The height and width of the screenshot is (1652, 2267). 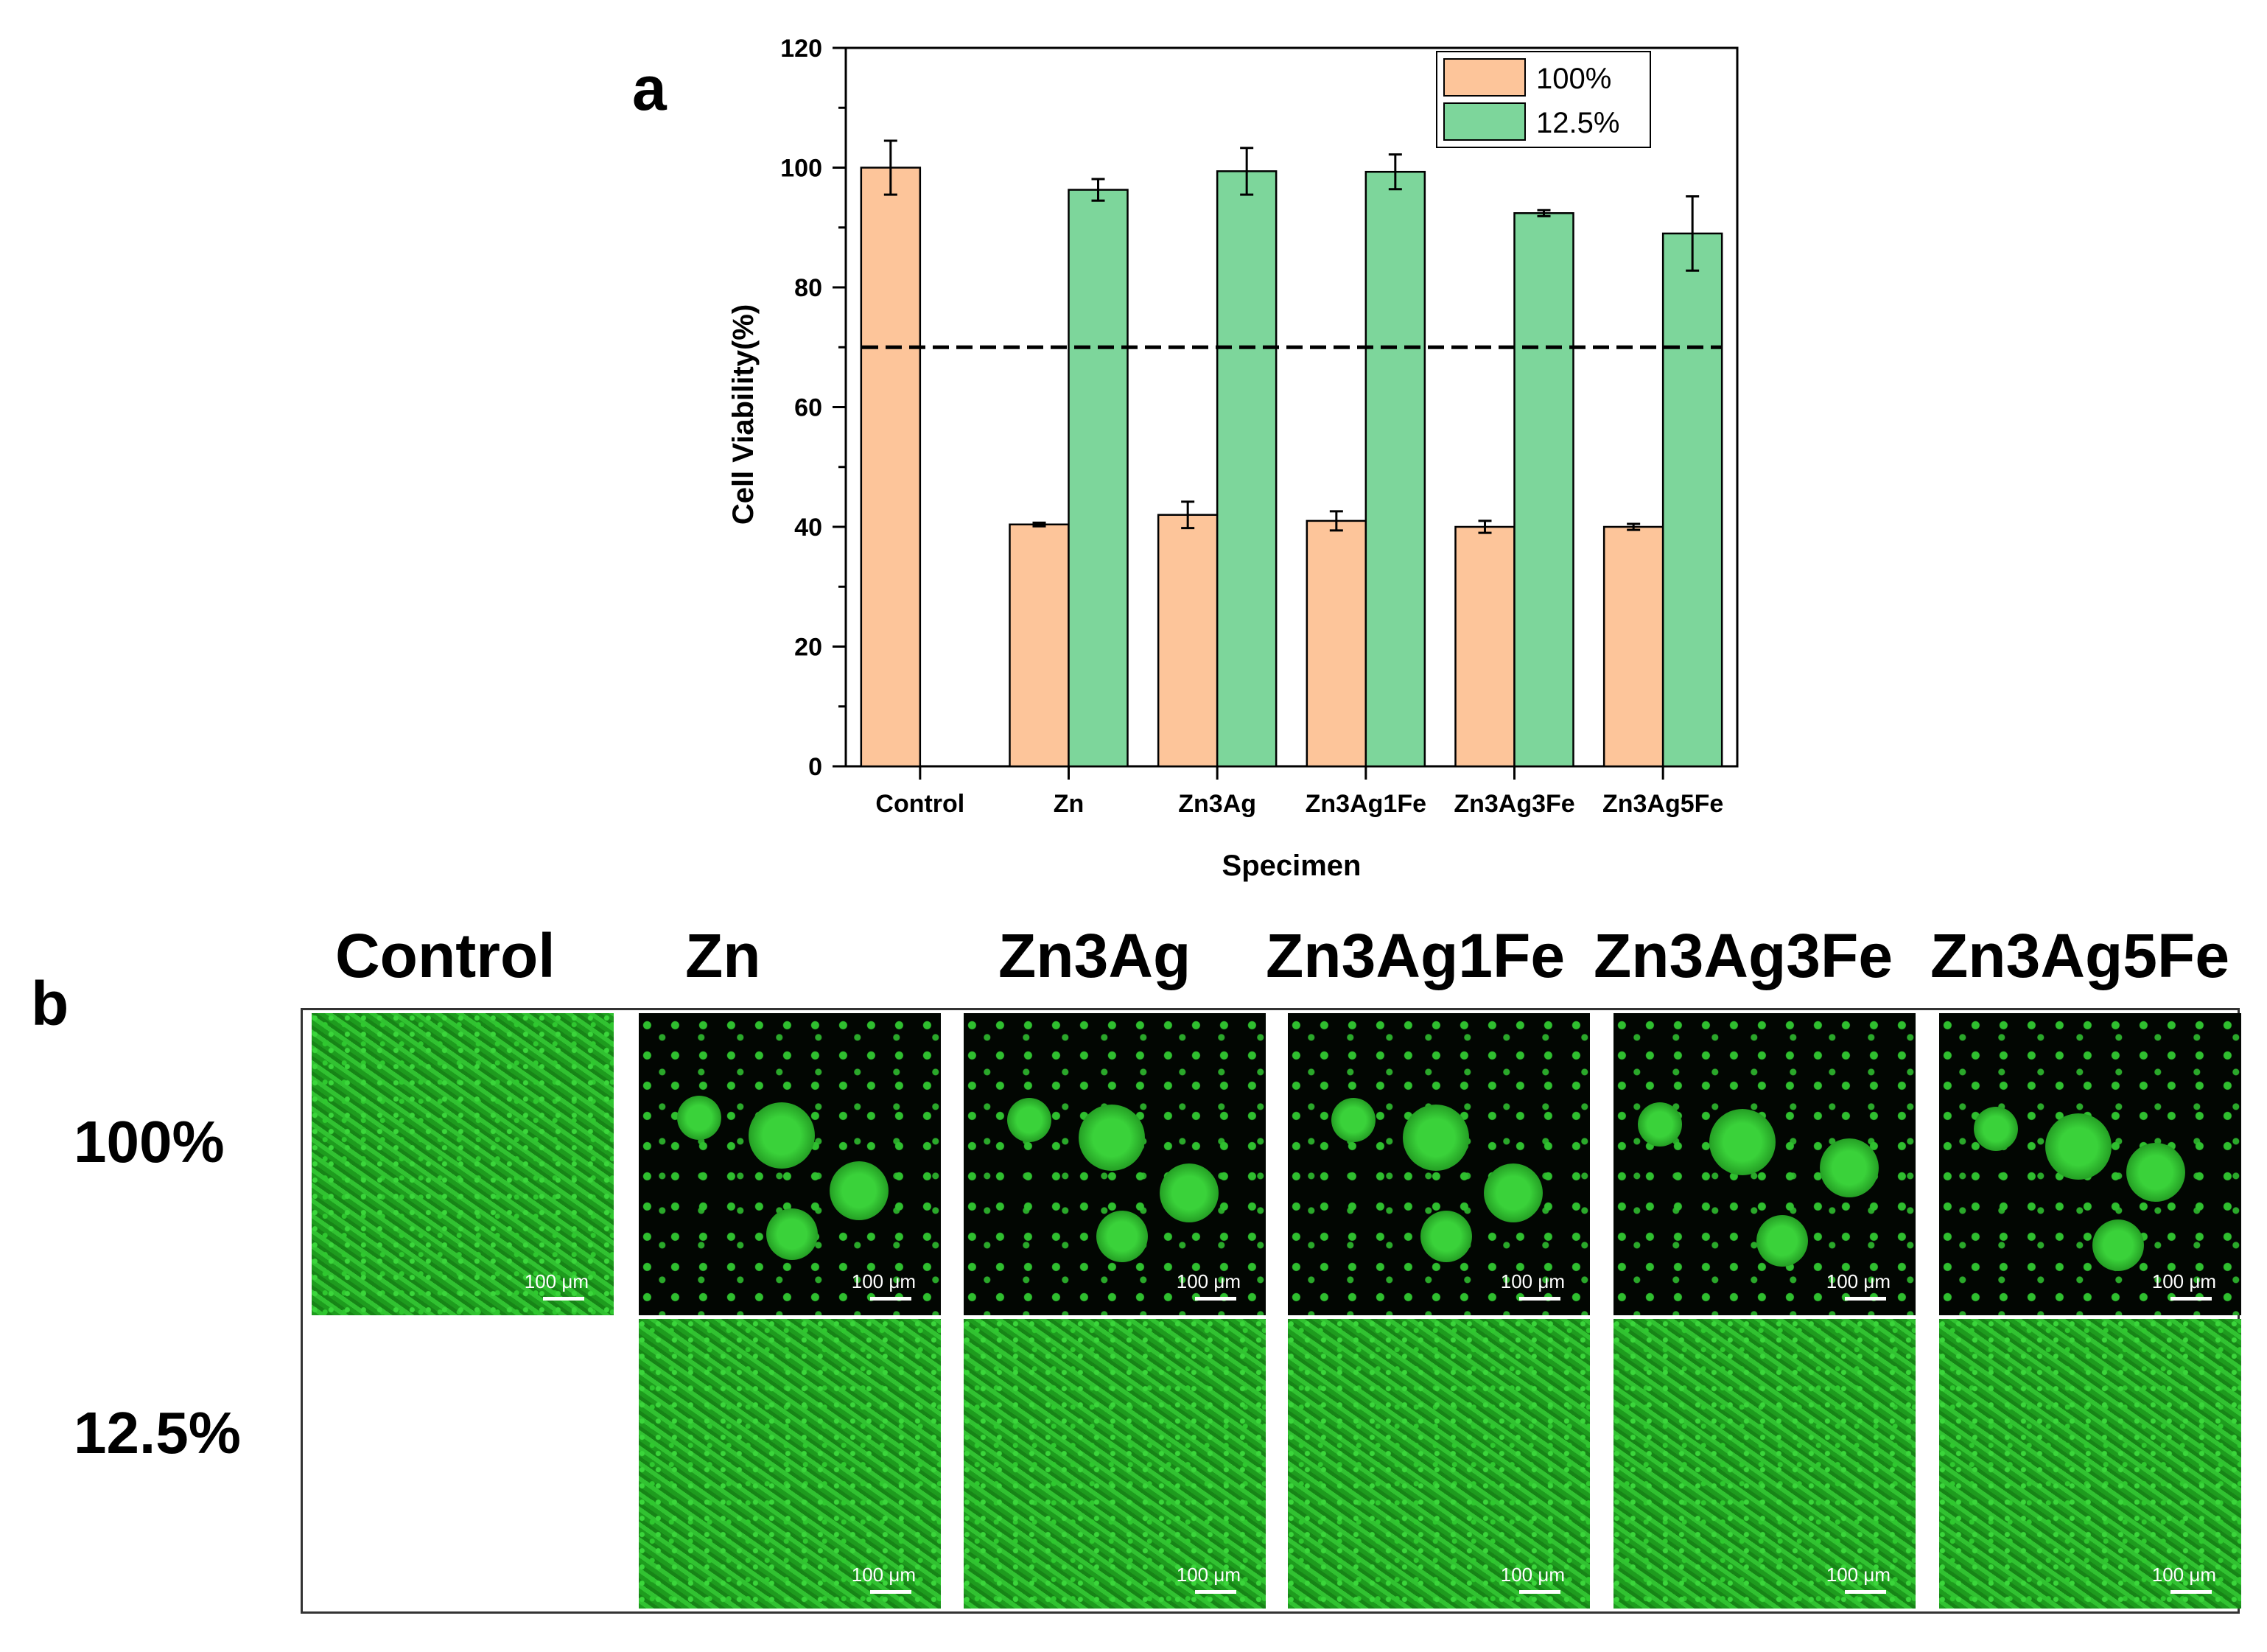 What do you see at coordinates (801, 169) in the screenshot?
I see `y-tick-label: 100` at bounding box center [801, 169].